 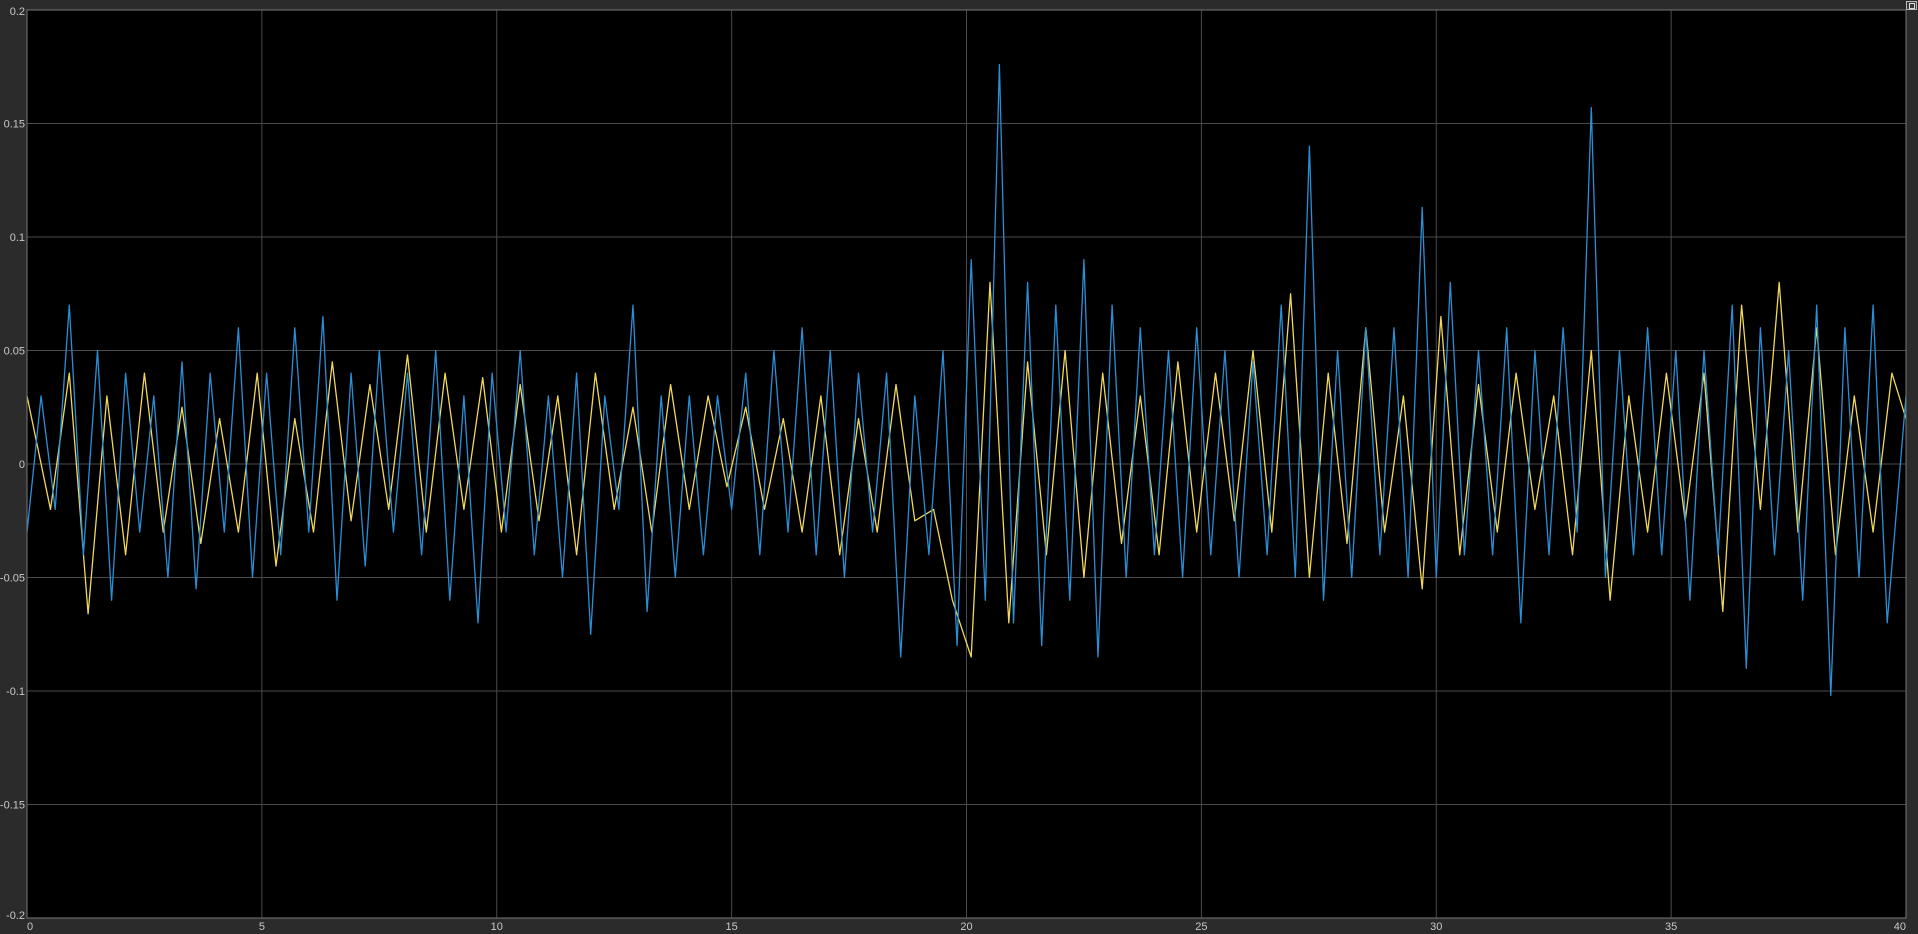 I want to click on y-tick-label: 0.1, so click(x=17, y=238).